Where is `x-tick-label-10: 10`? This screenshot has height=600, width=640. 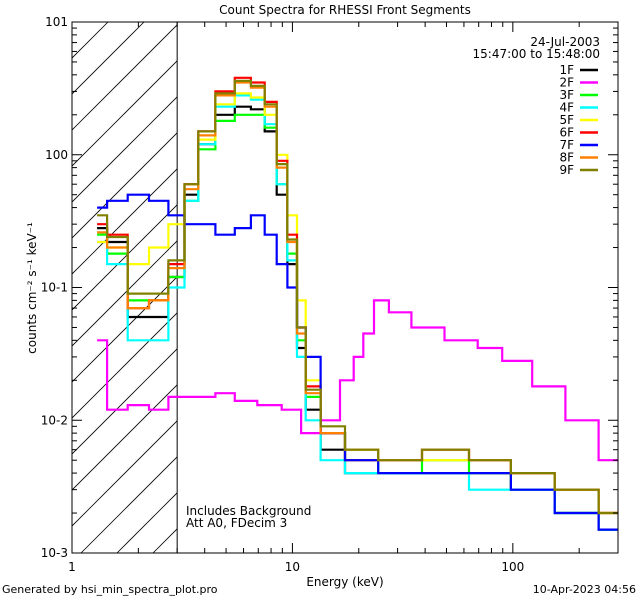 x-tick-label-10: 10 is located at coordinates (292, 567).